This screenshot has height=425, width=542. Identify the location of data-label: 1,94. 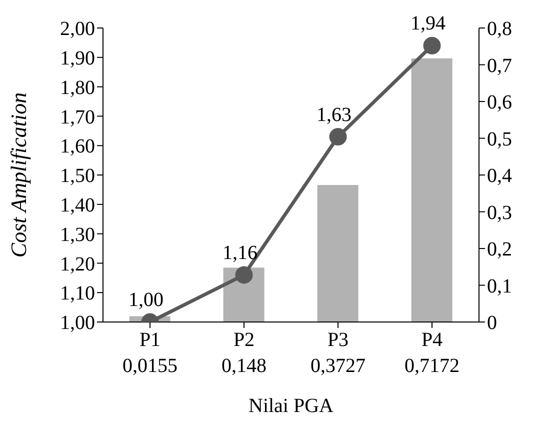
(428, 23).